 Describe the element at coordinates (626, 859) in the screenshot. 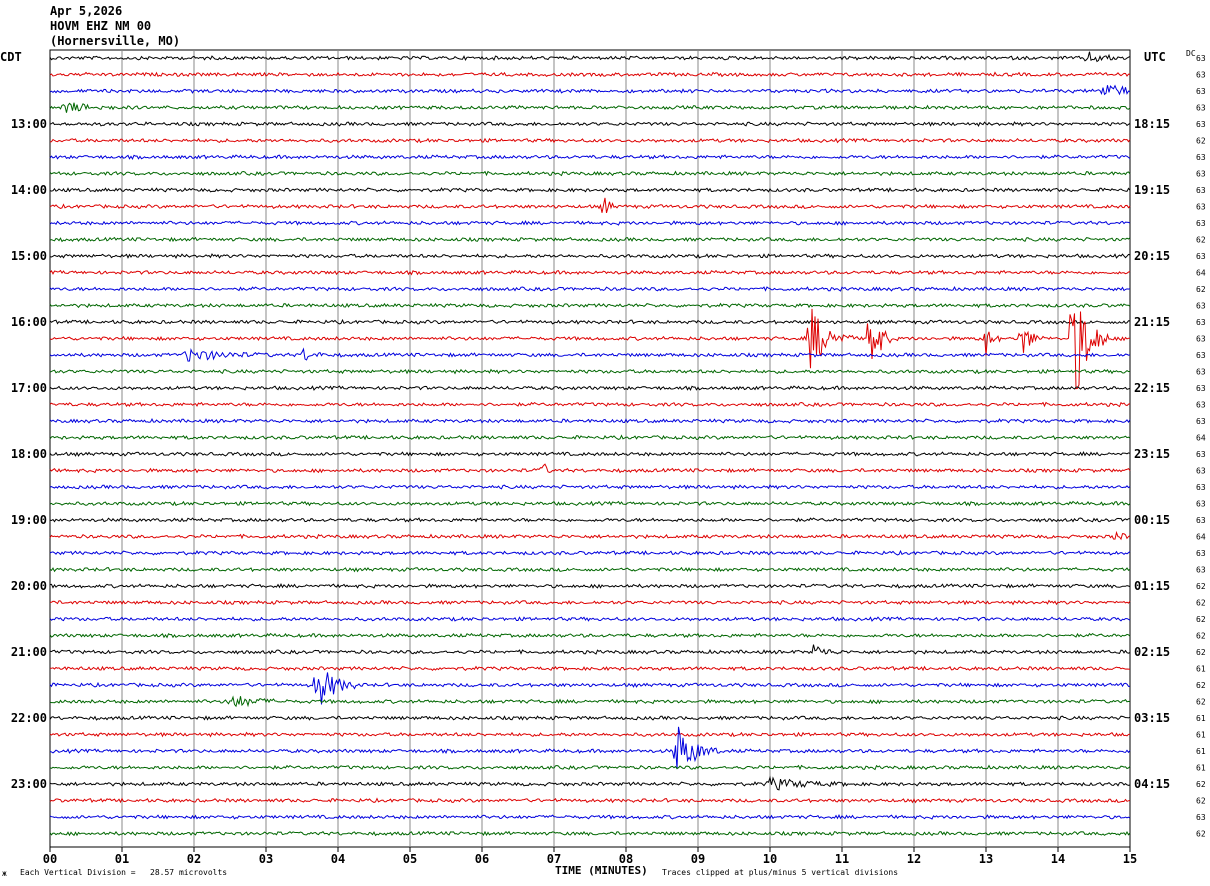

I see `x-tick-label: 08` at that location.